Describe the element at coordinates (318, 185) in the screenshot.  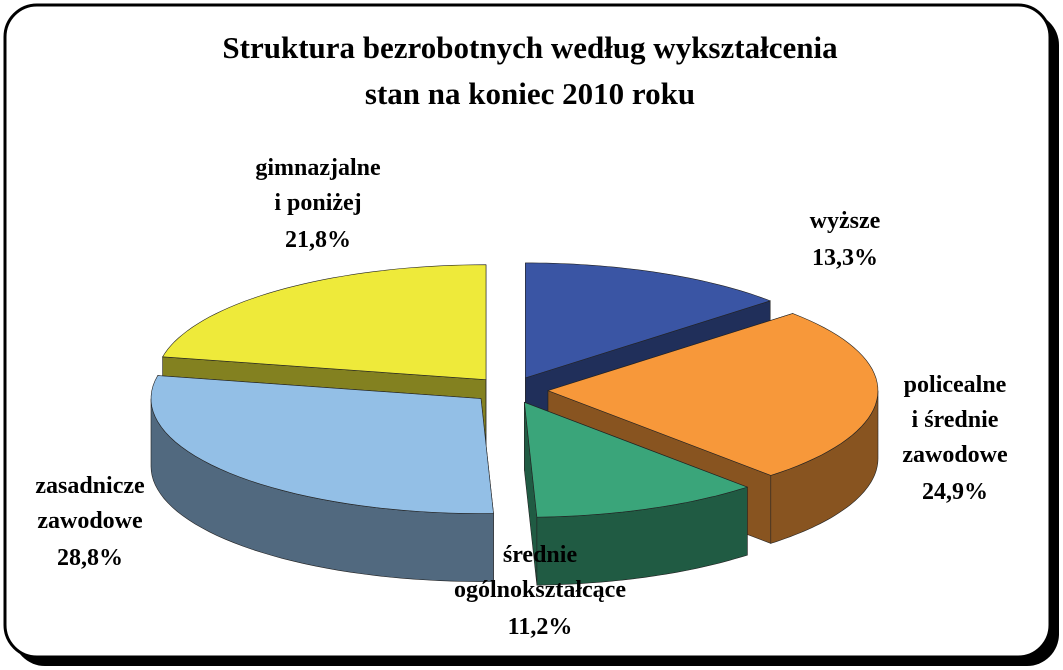
I see `slice-label: gimnazjalne i poniżej` at that location.